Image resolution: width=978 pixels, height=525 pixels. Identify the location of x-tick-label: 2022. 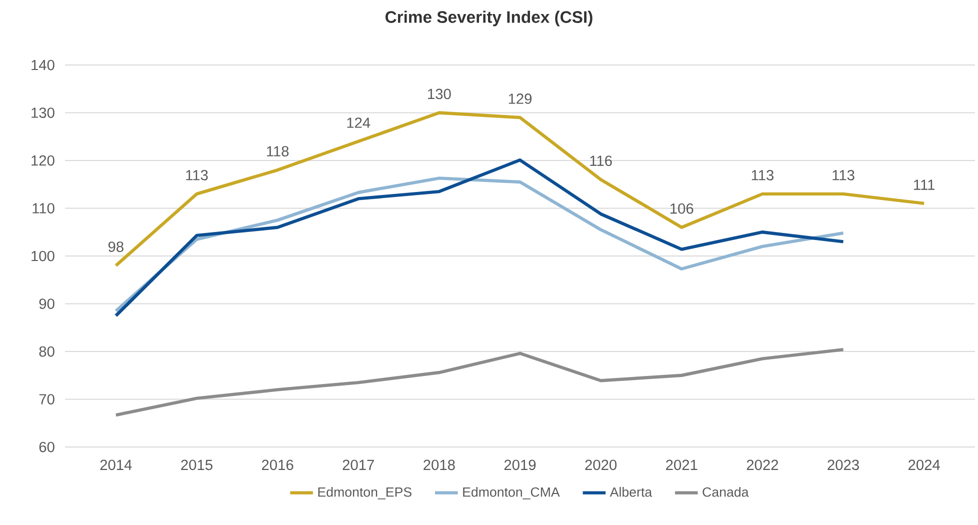
(762, 465).